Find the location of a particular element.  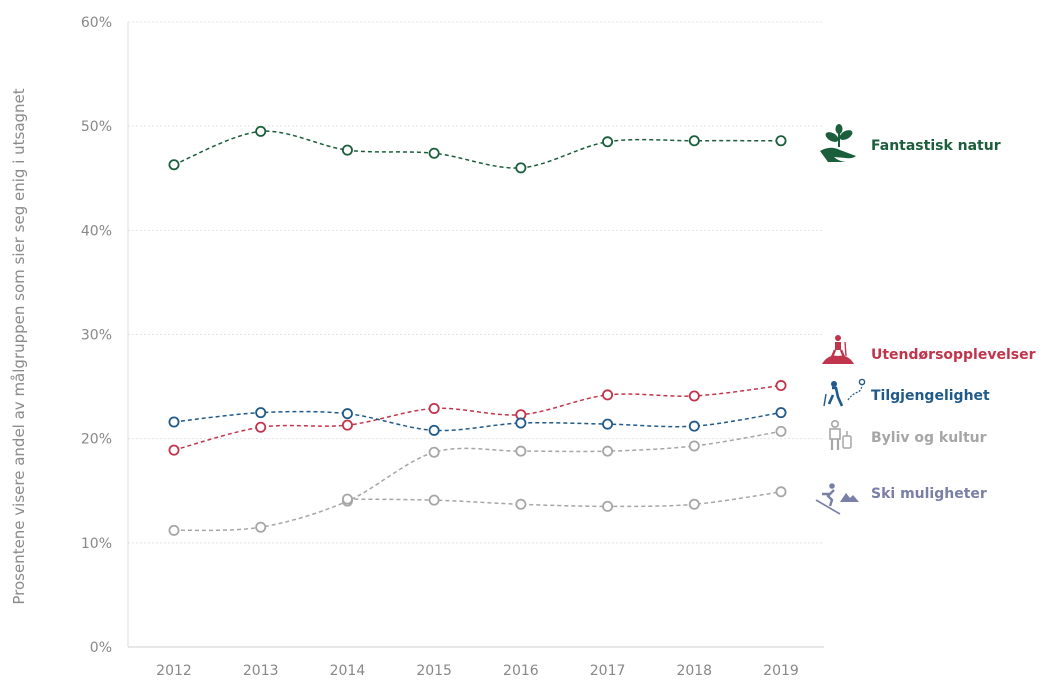

x-tick-label: 2014 is located at coordinates (348, 671).